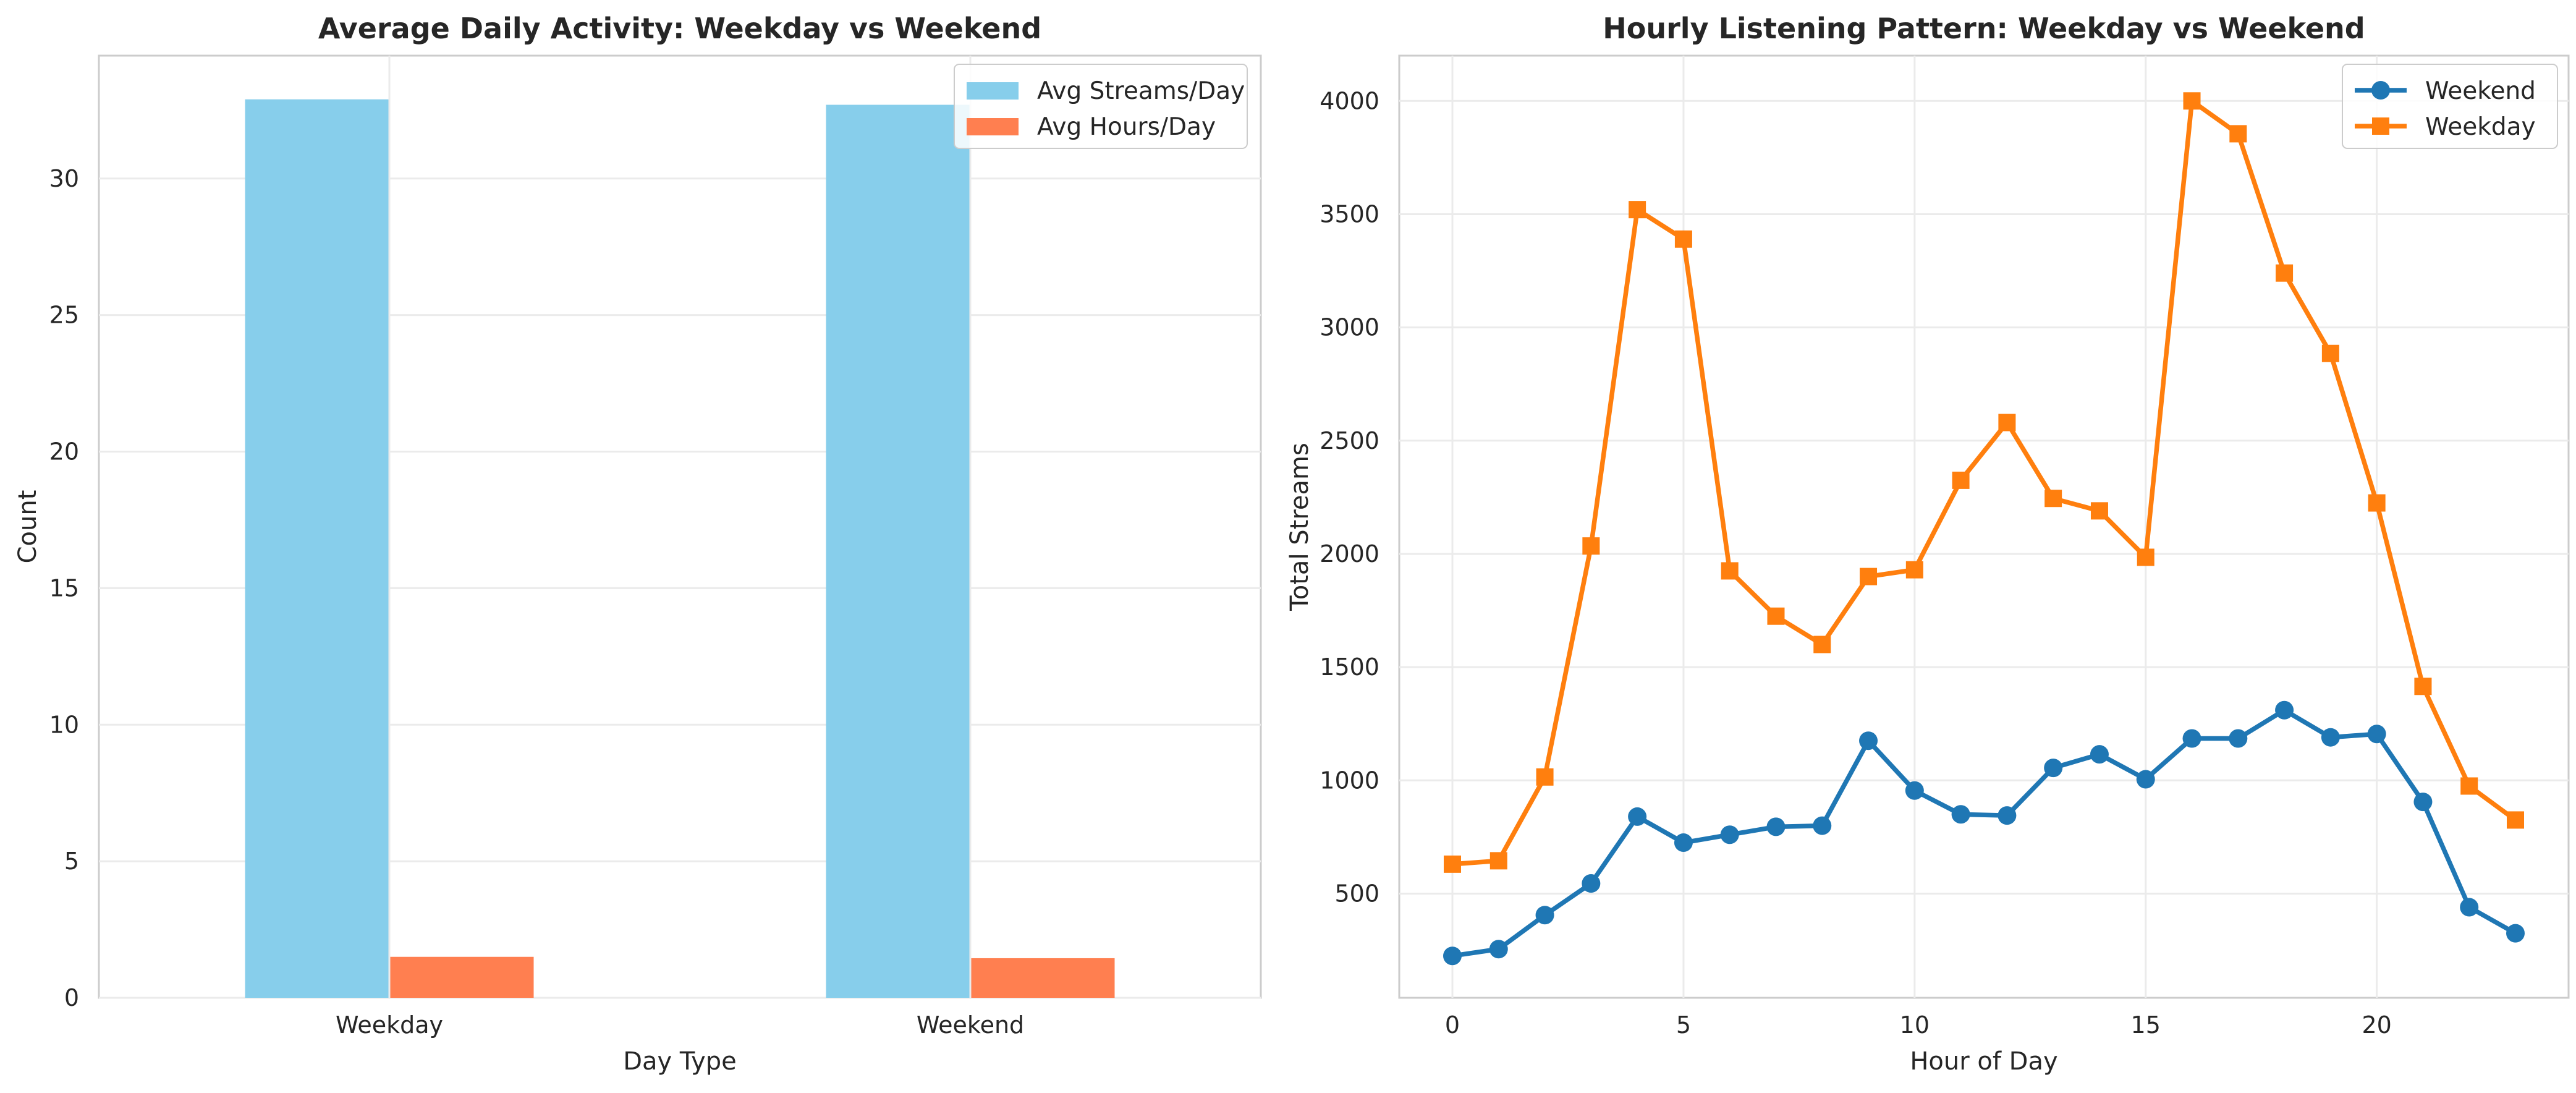 The image size is (2576, 1093). Describe the element at coordinates (1349, 440) in the screenshot. I see `y-tick-label: 2500` at that location.